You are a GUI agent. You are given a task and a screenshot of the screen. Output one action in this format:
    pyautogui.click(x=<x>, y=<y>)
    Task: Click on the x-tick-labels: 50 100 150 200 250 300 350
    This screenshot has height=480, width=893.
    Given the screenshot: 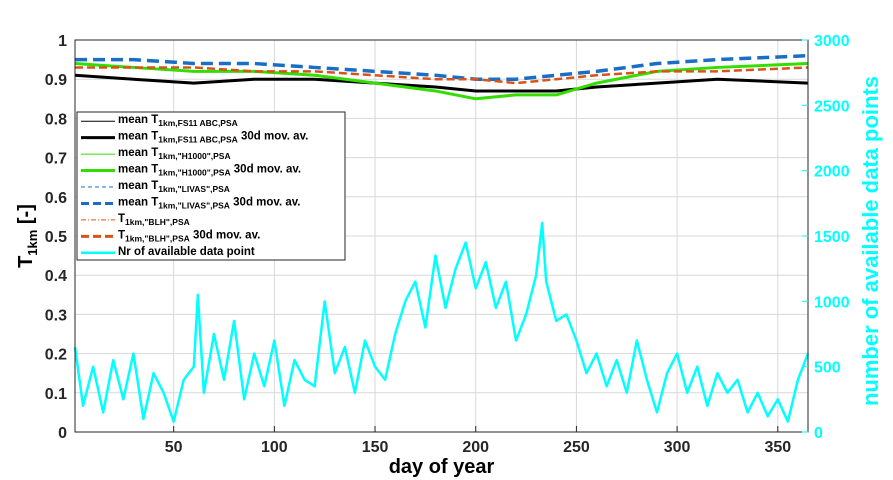 What is the action you would take?
    pyautogui.click(x=478, y=441)
    